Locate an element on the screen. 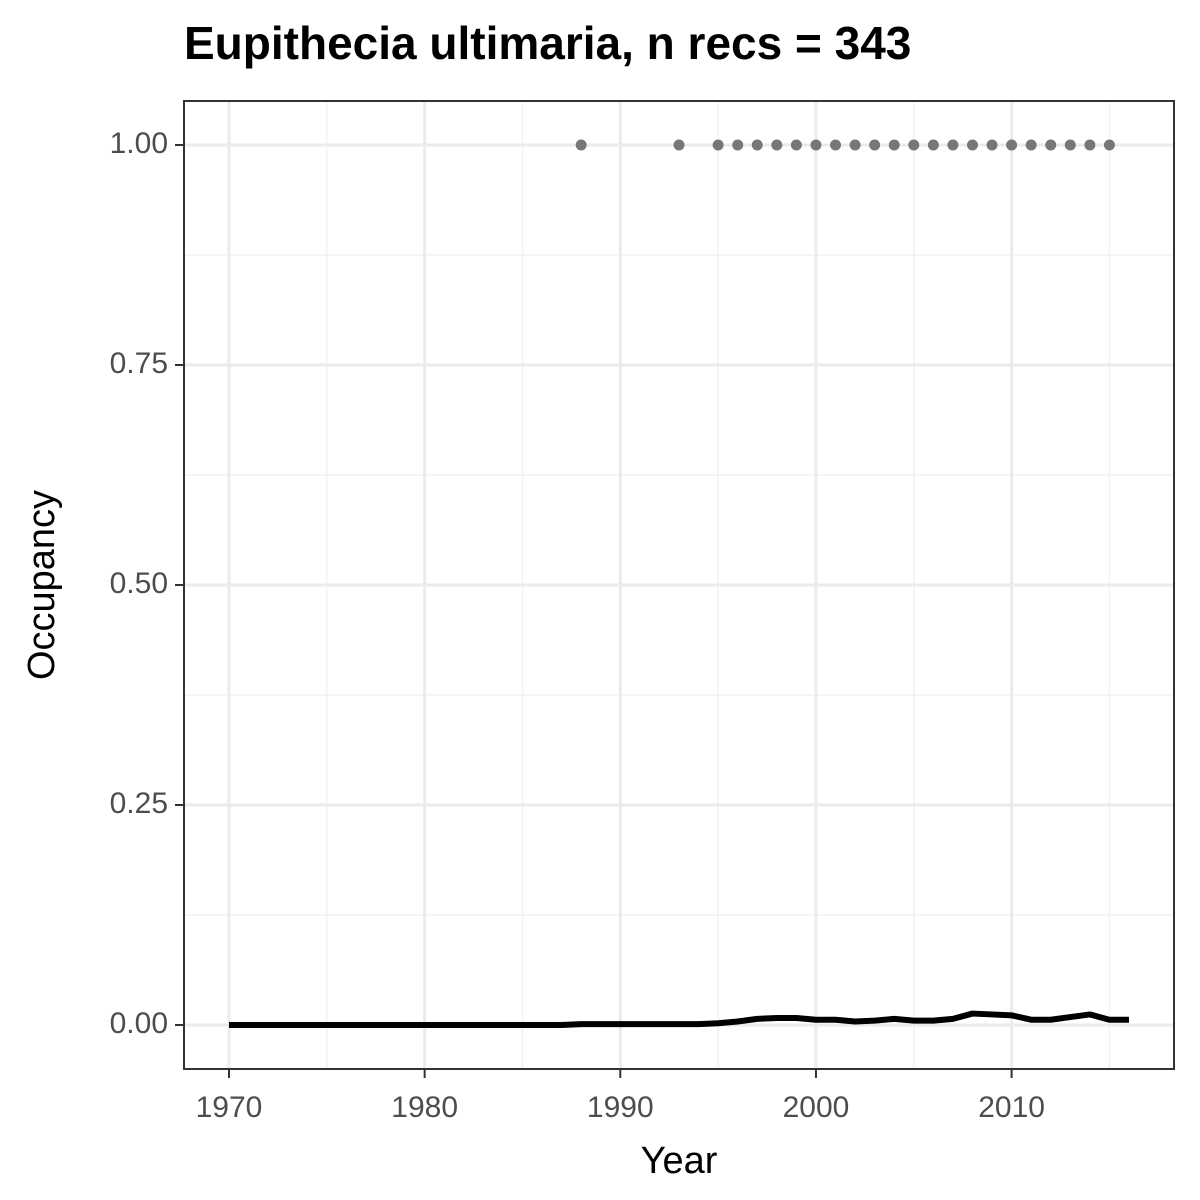 This screenshot has width=1200, height=1200. y-tick-label: 1.00 is located at coordinates (139, 143).